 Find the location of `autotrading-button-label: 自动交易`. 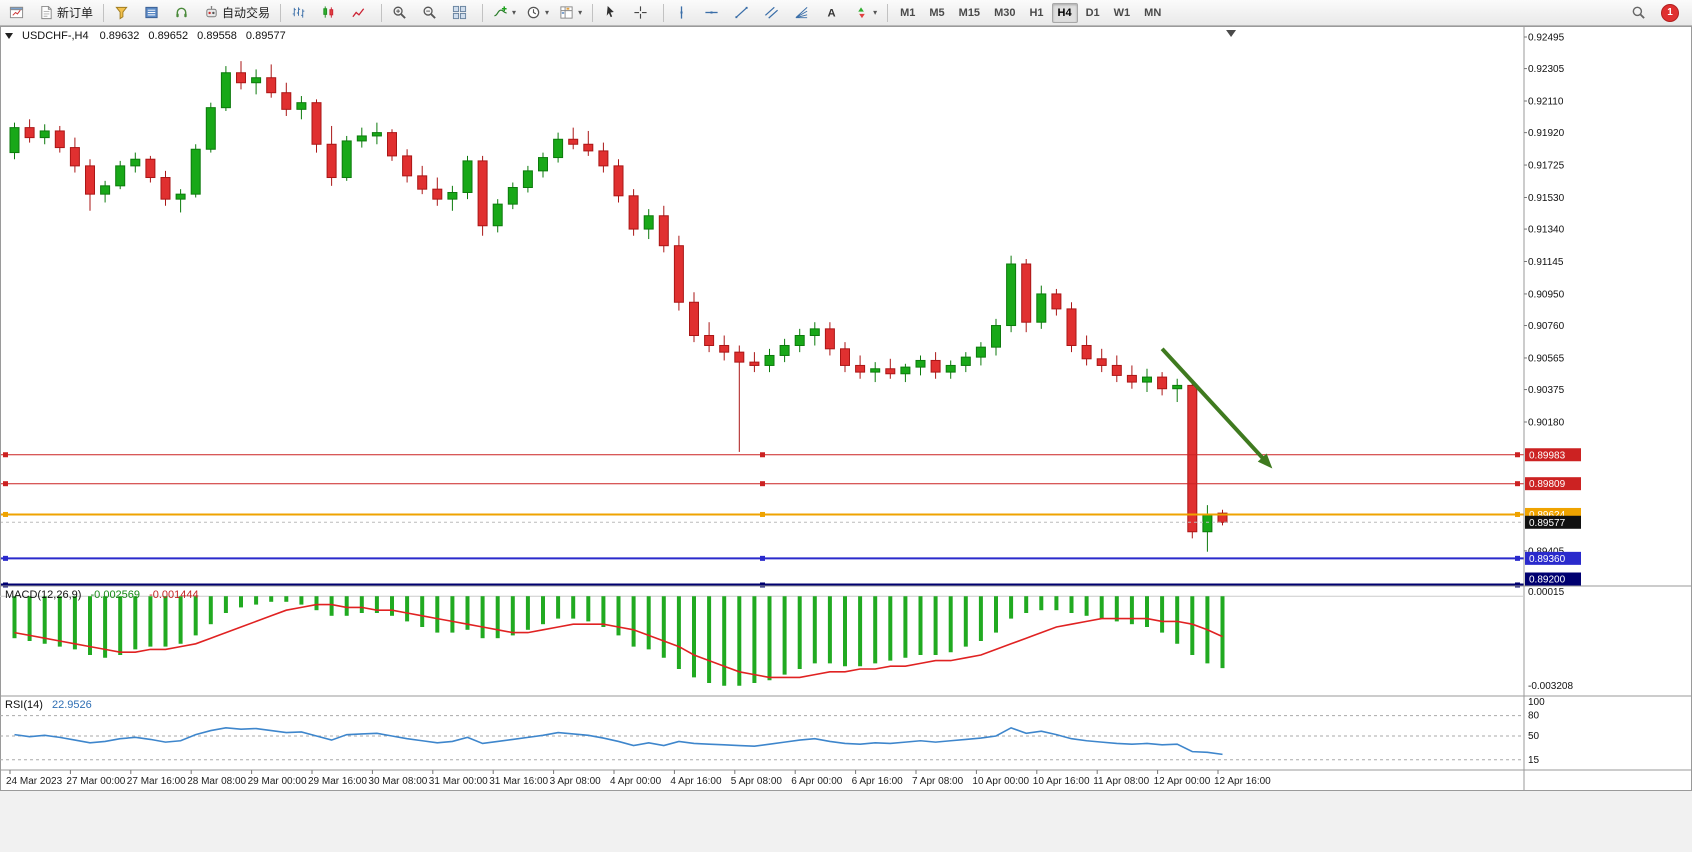

autotrading-button-label: 自动交易 is located at coordinates (246, 13).